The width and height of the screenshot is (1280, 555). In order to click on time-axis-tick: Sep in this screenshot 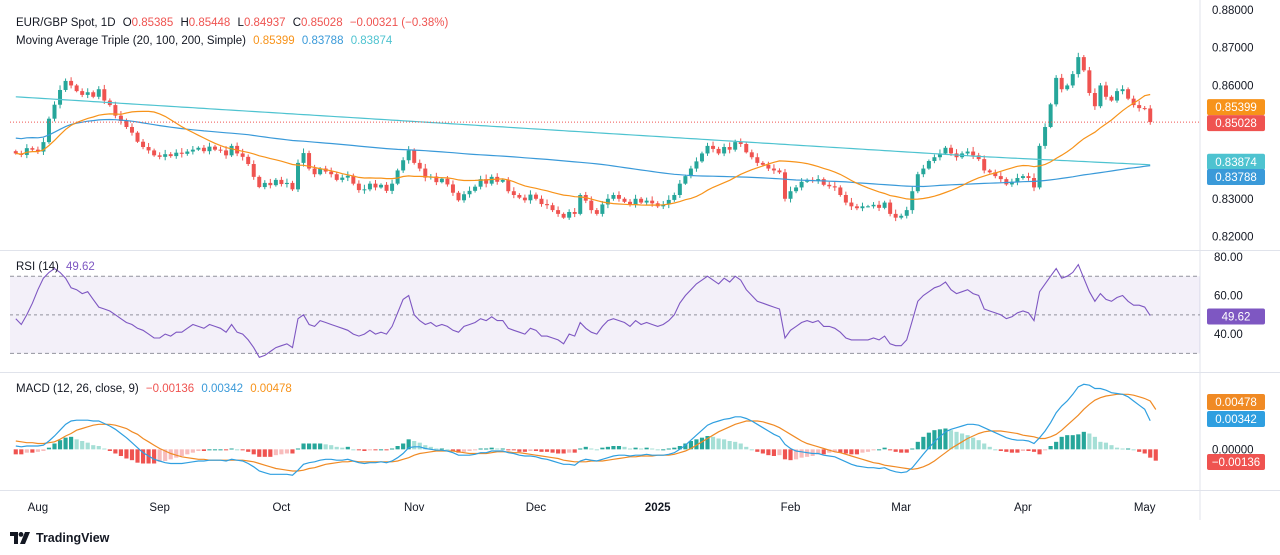, I will do `click(159, 508)`.